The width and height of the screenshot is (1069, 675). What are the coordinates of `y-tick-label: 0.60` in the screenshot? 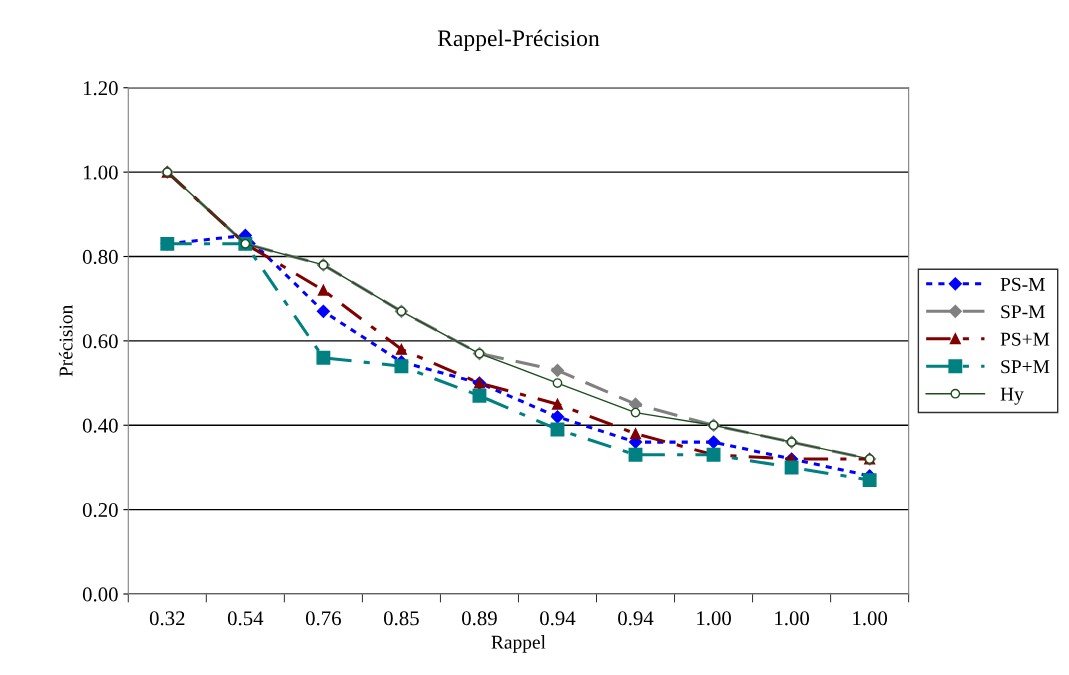 It's located at (100, 341).